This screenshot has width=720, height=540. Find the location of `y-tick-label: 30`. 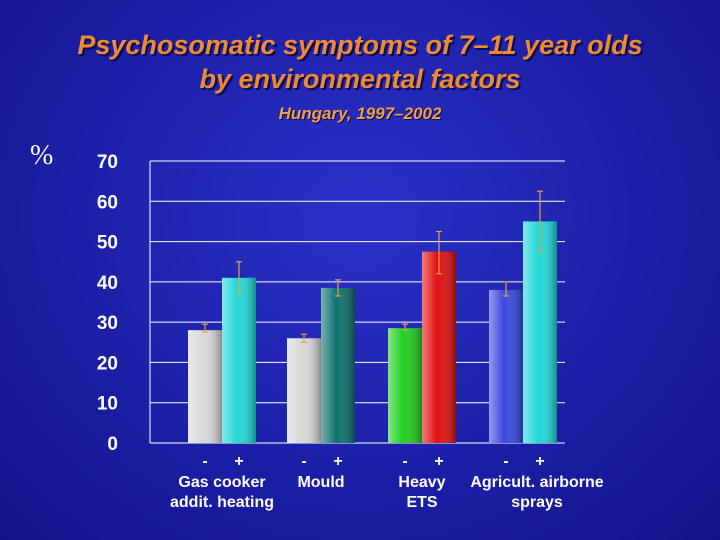

y-tick-label: 30 is located at coordinates (107, 323).